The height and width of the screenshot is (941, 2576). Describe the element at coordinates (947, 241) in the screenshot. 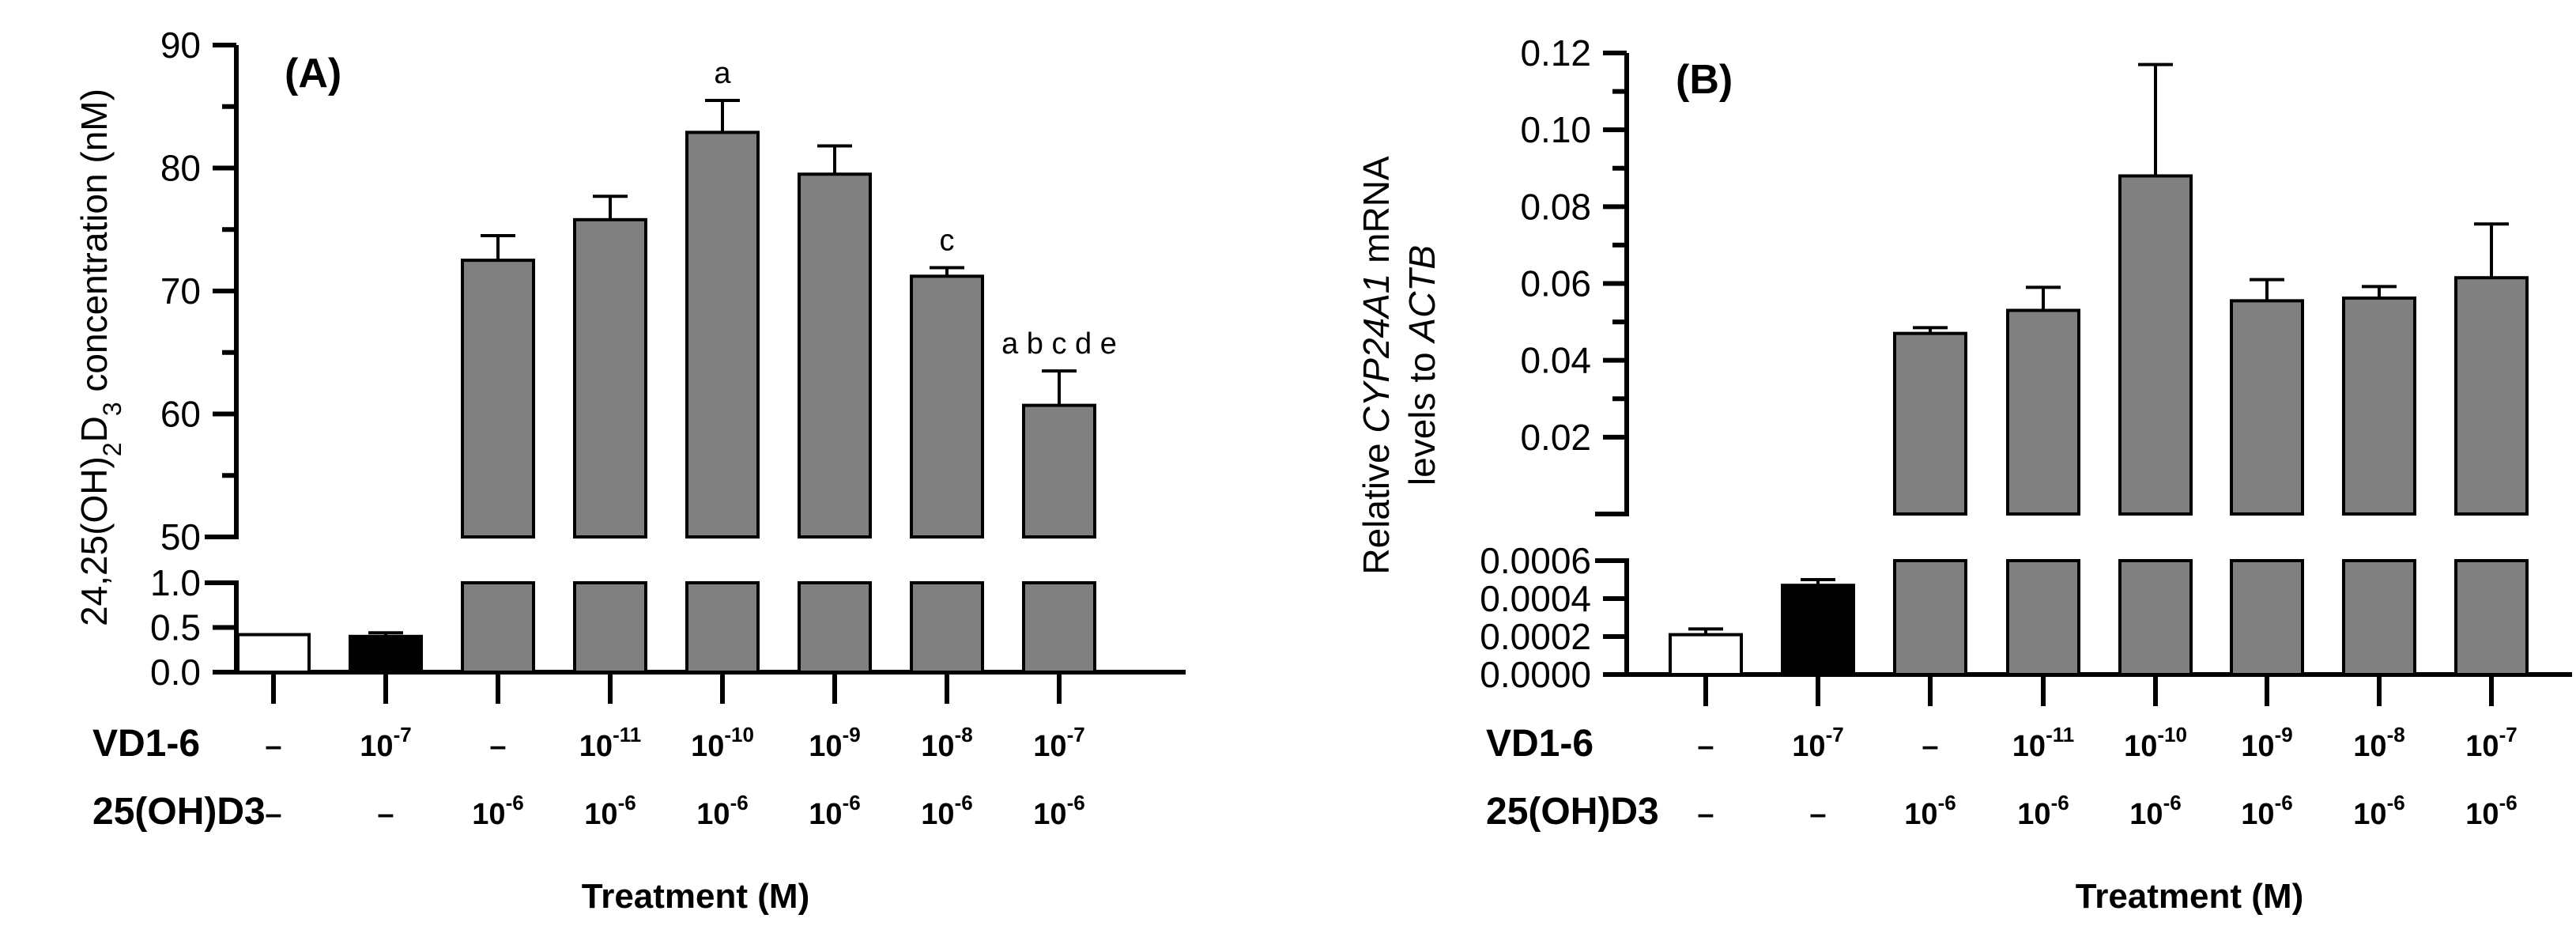

I see `significance-label: c` at that location.